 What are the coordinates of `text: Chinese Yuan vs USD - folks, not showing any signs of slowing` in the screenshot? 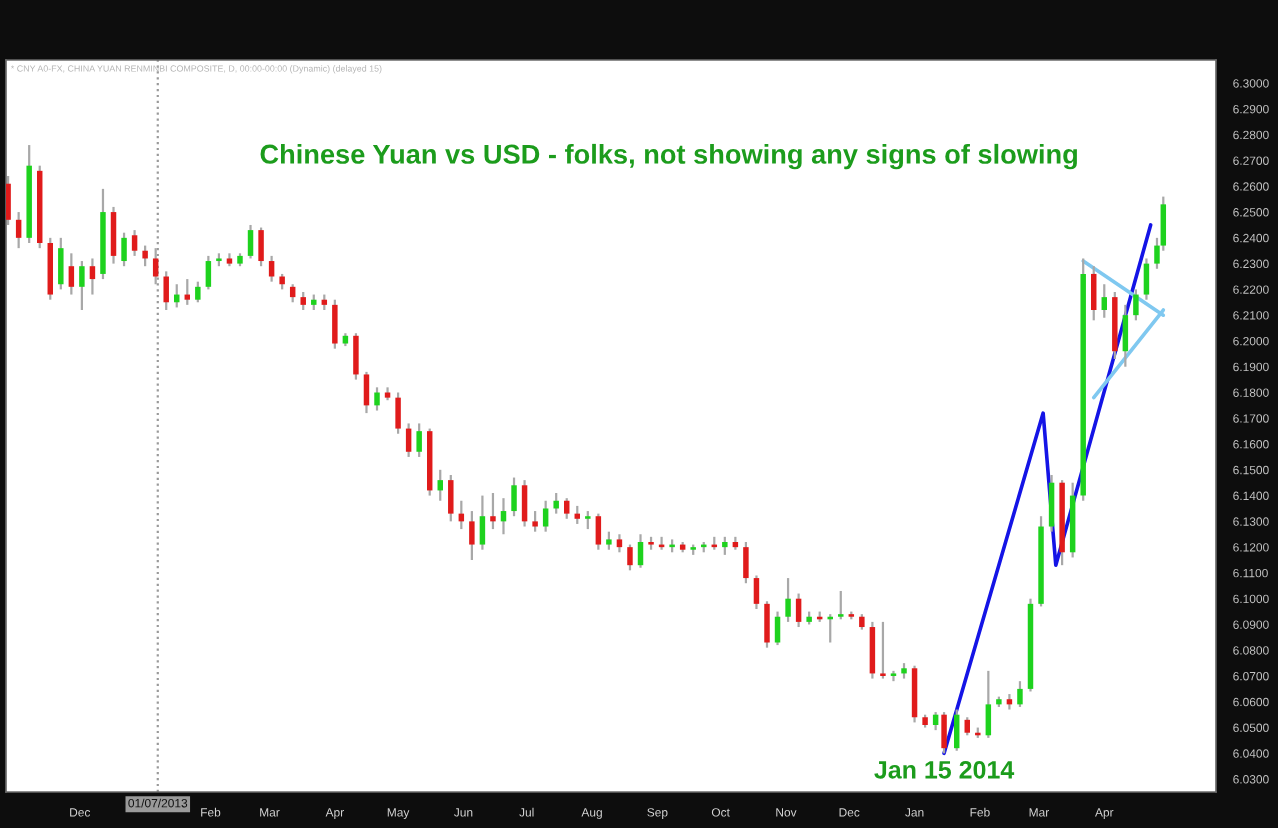 It's located at (668, 156).